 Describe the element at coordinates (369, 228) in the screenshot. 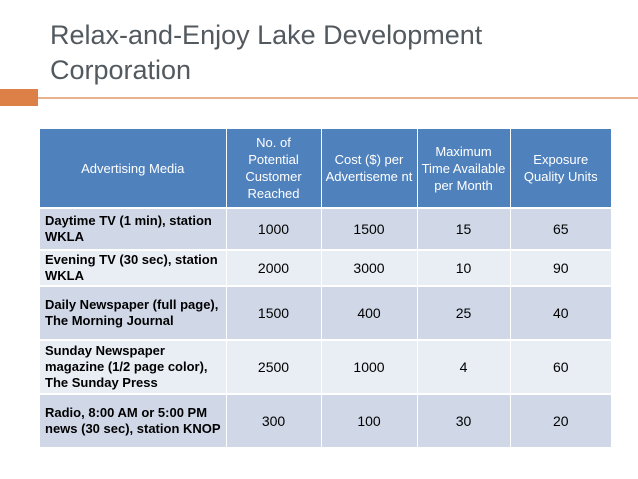

I see `cell-cost: 1500` at that location.